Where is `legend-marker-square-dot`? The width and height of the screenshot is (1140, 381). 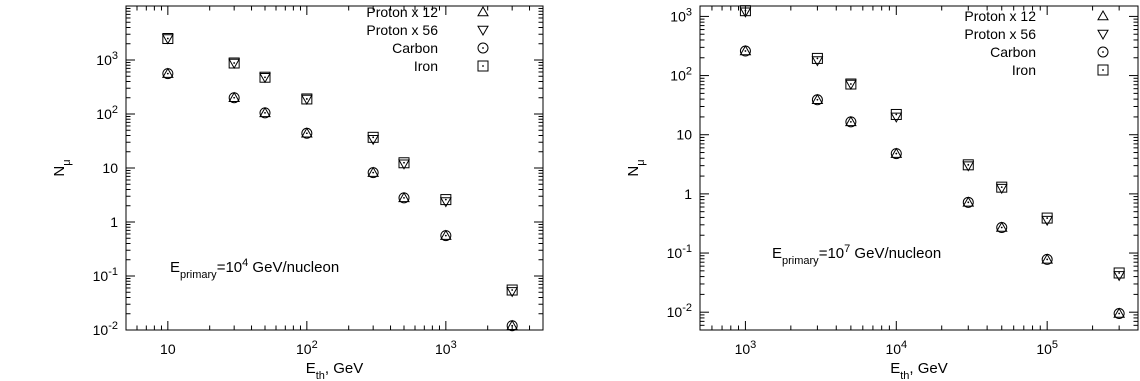 legend-marker-square-dot is located at coordinates (483, 66).